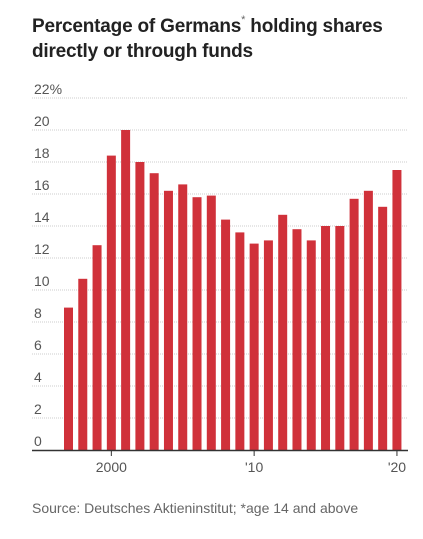 This screenshot has width=423, height=539. Describe the element at coordinates (111, 467) in the screenshot. I see `x-tick-label: 2000` at that location.